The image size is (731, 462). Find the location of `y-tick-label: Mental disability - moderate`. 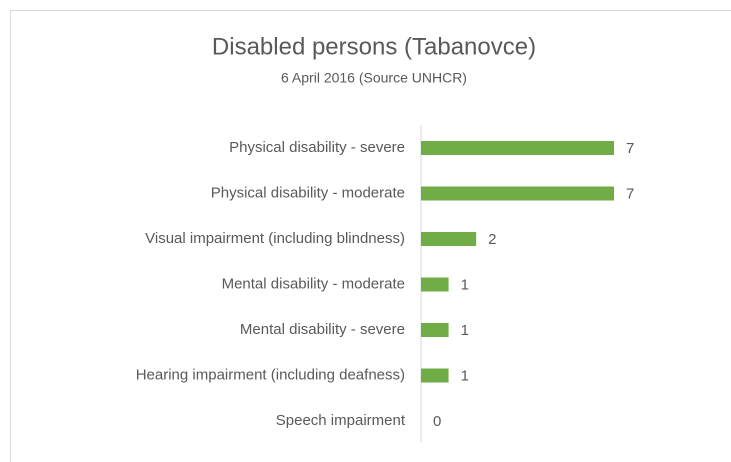

y-tick-label: Mental disability - moderate is located at coordinates (313, 283).